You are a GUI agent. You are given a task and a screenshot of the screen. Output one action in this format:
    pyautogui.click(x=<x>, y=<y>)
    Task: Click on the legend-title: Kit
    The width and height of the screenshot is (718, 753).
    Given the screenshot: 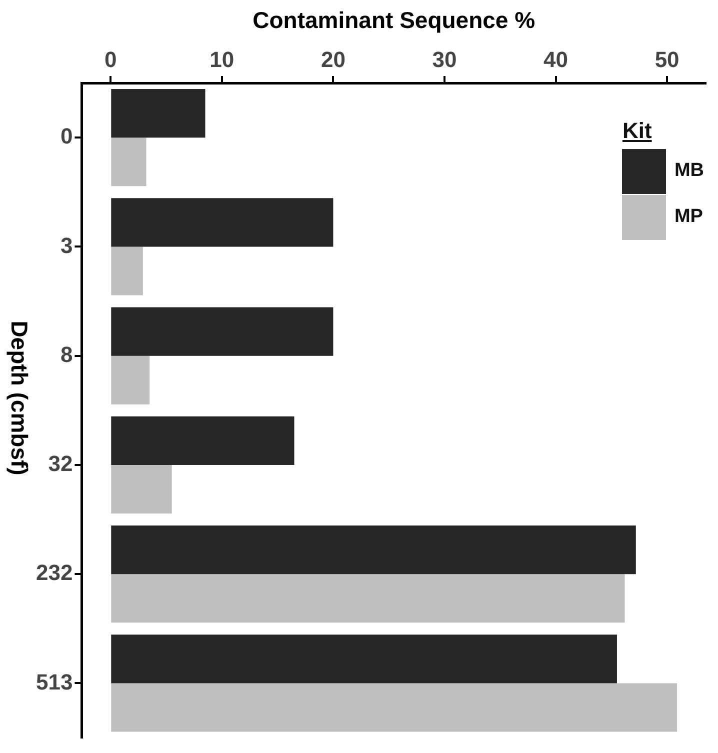 What is the action you would take?
    pyautogui.click(x=637, y=131)
    